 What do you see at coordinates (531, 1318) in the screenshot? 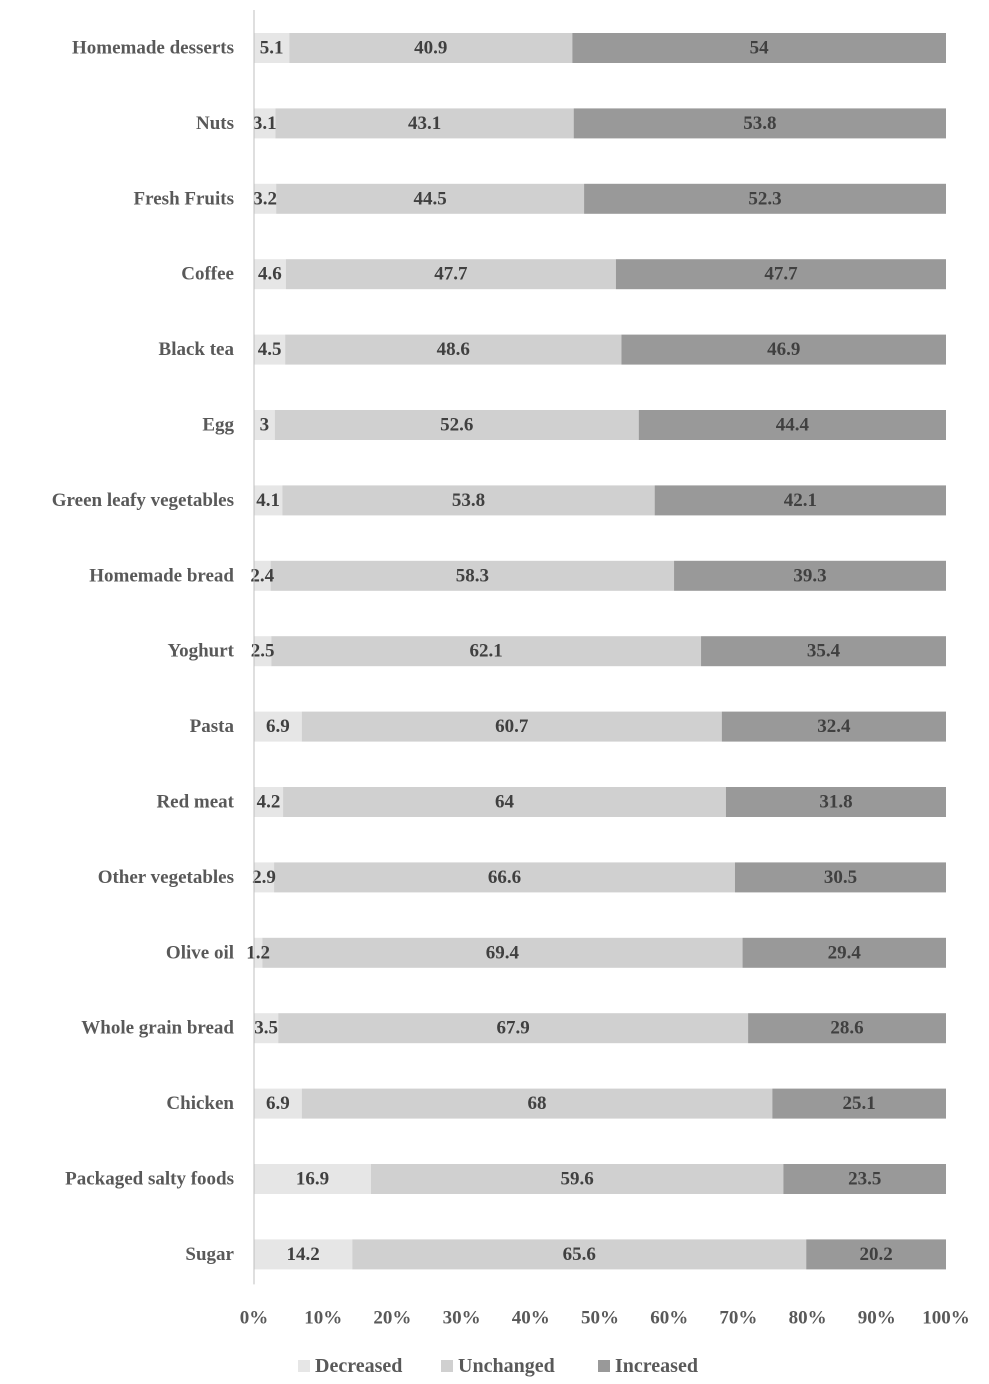
I see `x-tick-label-40: 40%` at bounding box center [531, 1318].